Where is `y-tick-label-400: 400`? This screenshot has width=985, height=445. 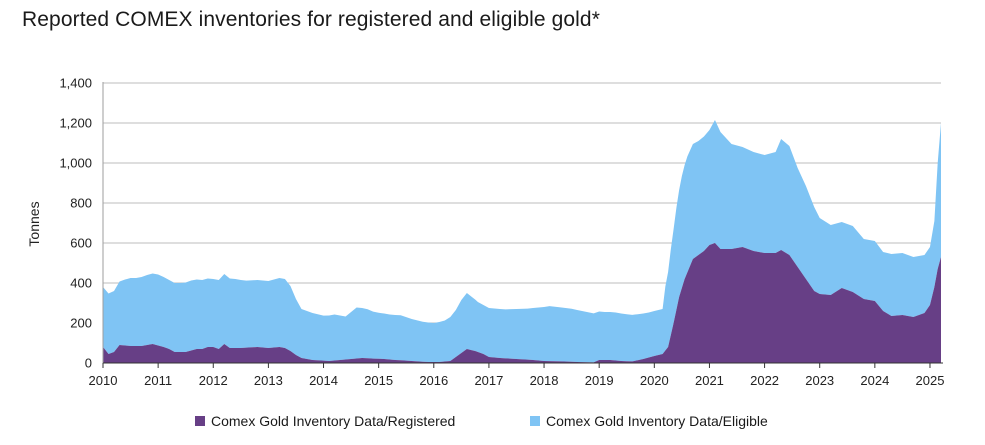
y-tick-label-400: 400 is located at coordinates (81, 283).